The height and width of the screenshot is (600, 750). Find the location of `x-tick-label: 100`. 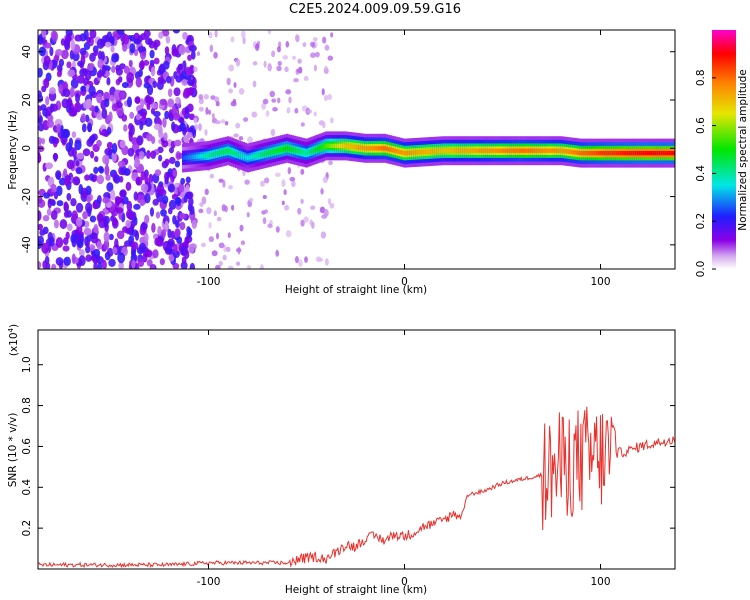

x-tick-label: 100 is located at coordinates (600, 282).